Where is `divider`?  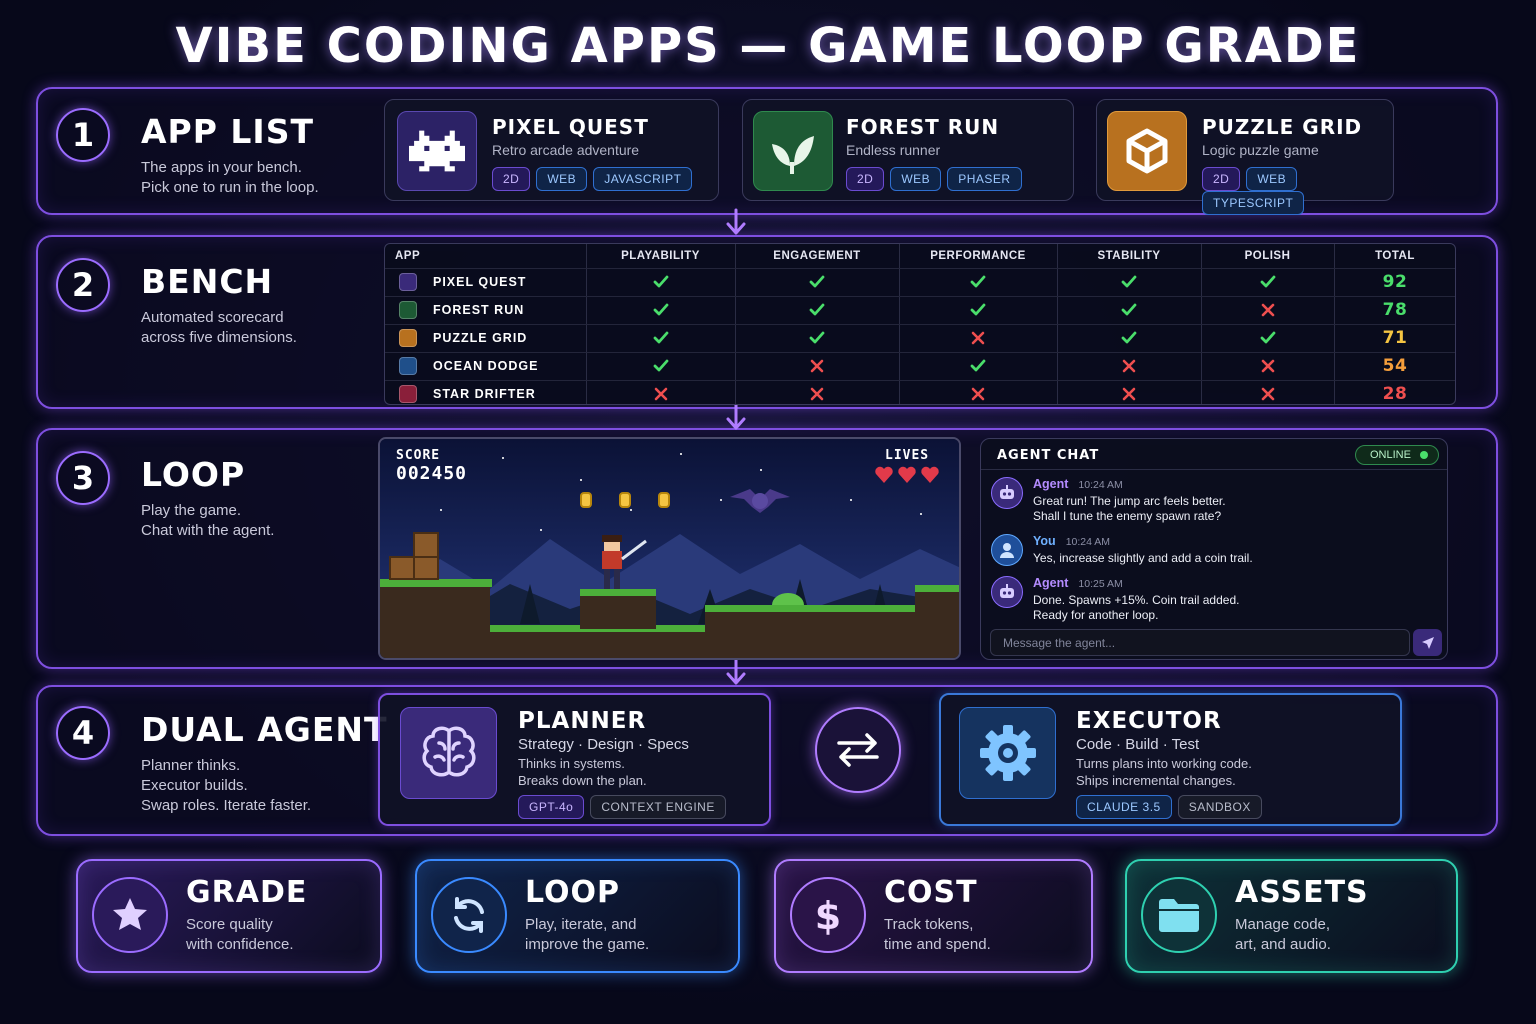 divider is located at coordinates (1214, 469).